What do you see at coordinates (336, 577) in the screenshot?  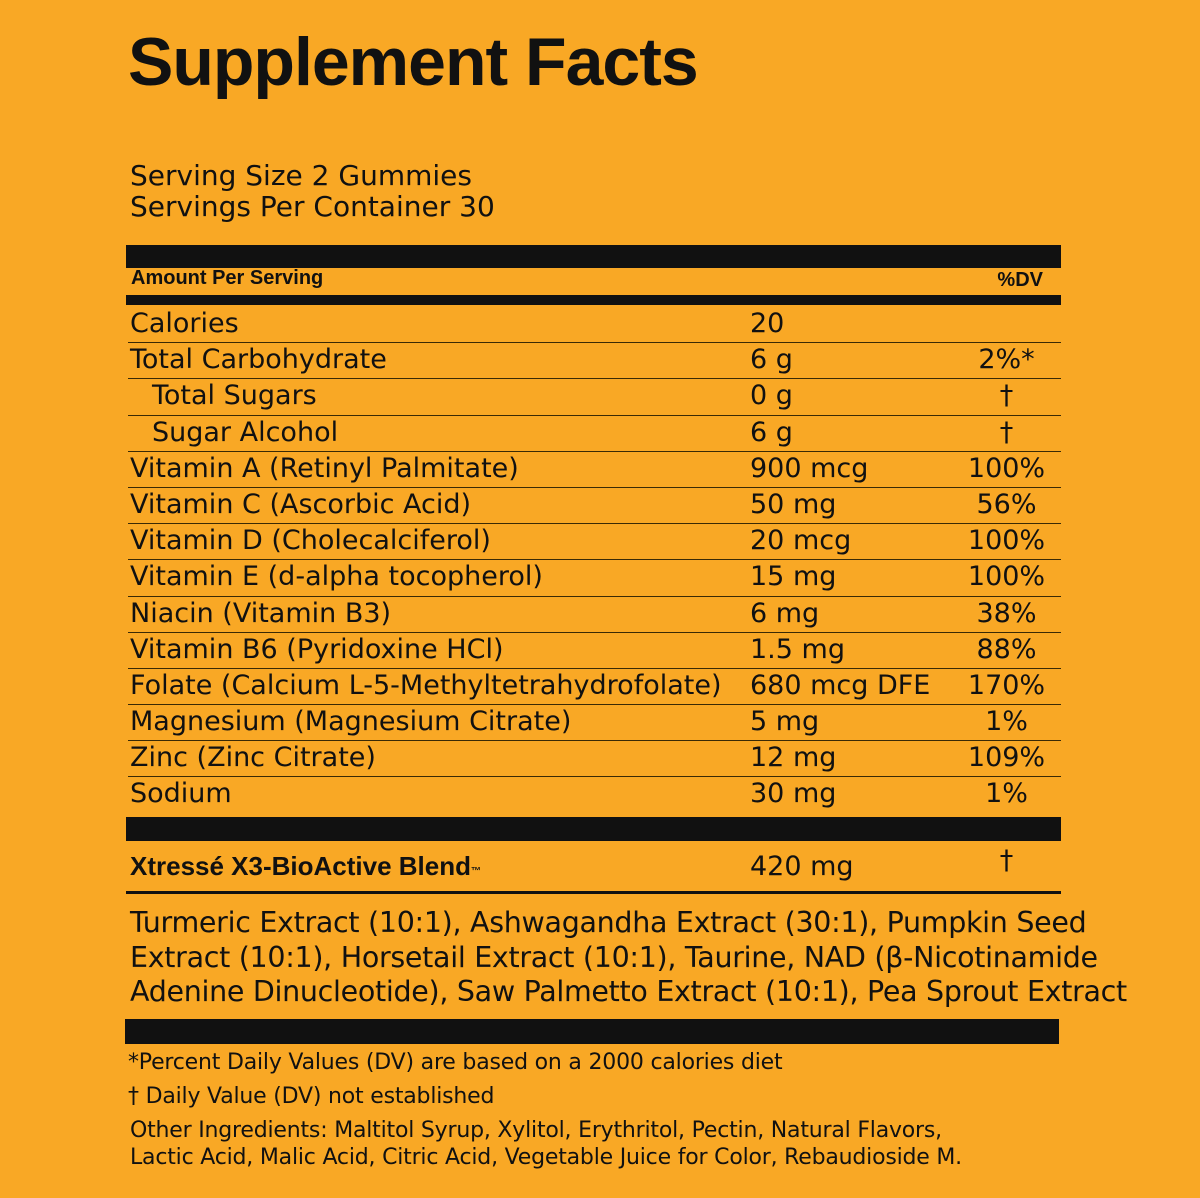 I see `nutrient-name: Vitamin E (d-alpha tocopherol)` at bounding box center [336, 577].